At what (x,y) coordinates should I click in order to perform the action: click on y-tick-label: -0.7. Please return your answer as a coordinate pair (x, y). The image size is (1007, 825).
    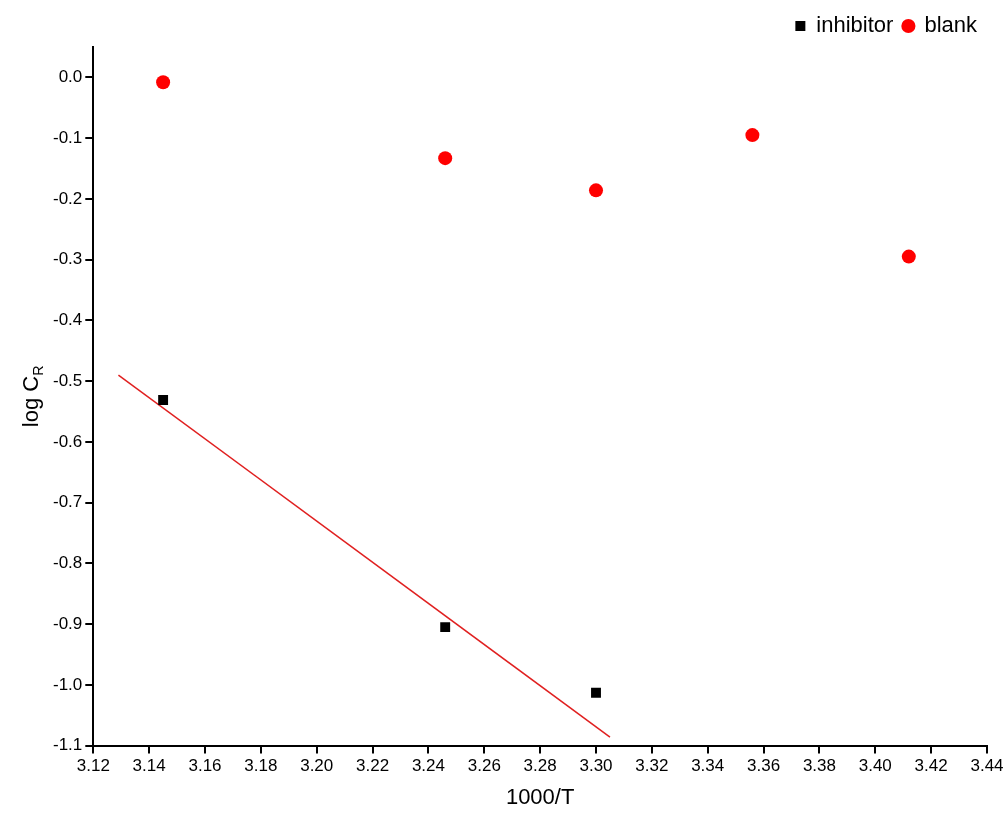
    Looking at the image, I should click on (68, 502).